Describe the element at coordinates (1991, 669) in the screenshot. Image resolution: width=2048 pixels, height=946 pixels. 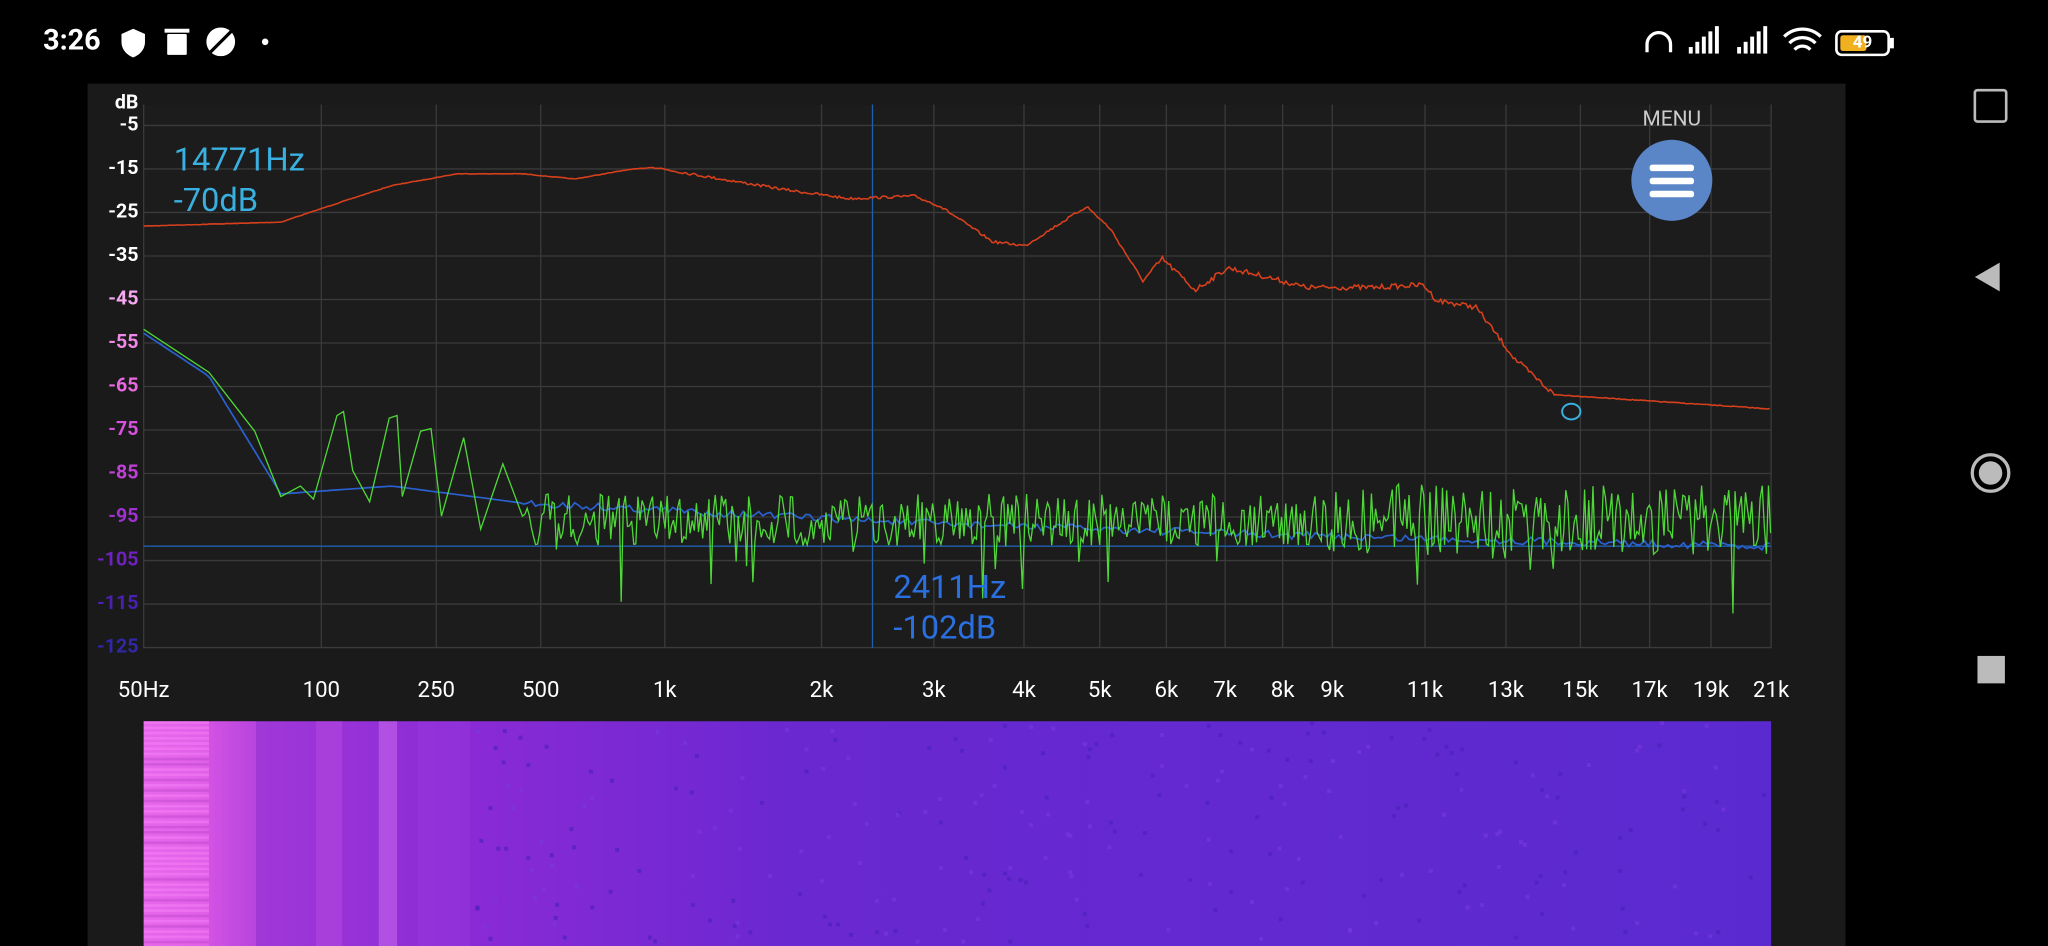
I see `recents-button` at that location.